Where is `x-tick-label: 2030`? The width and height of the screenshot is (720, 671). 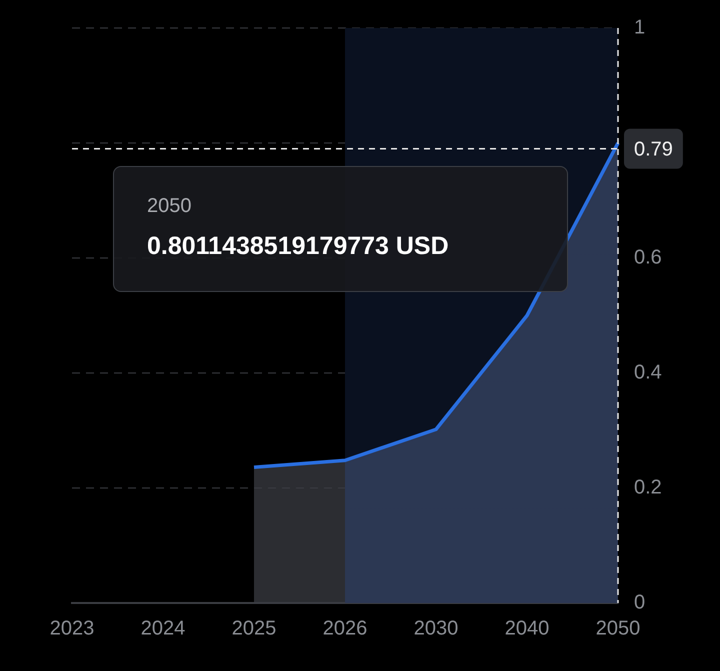 x-tick-label: 2030 is located at coordinates (436, 629).